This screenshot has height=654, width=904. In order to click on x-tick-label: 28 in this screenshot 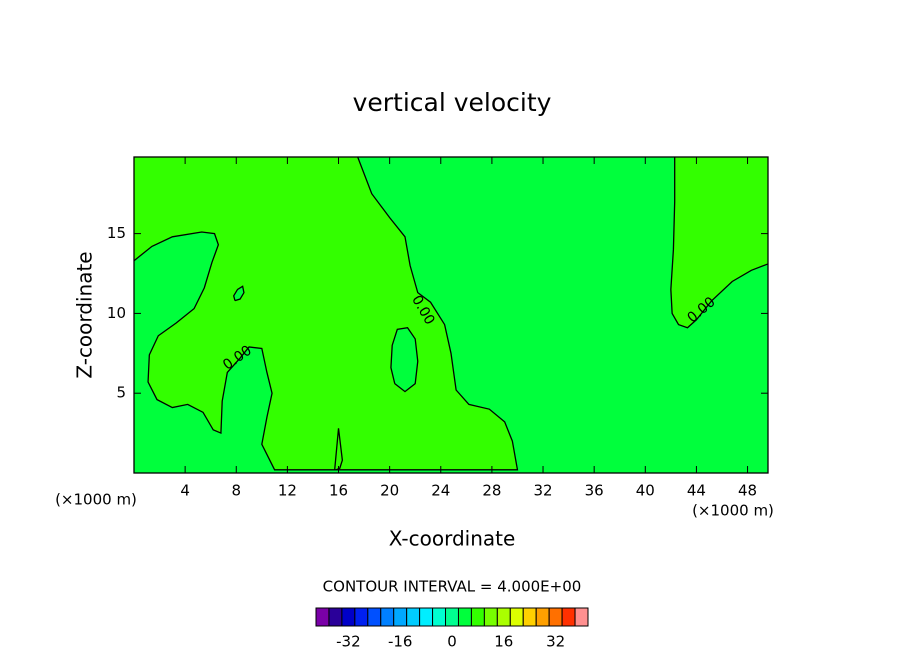, I will do `click(491, 491)`.